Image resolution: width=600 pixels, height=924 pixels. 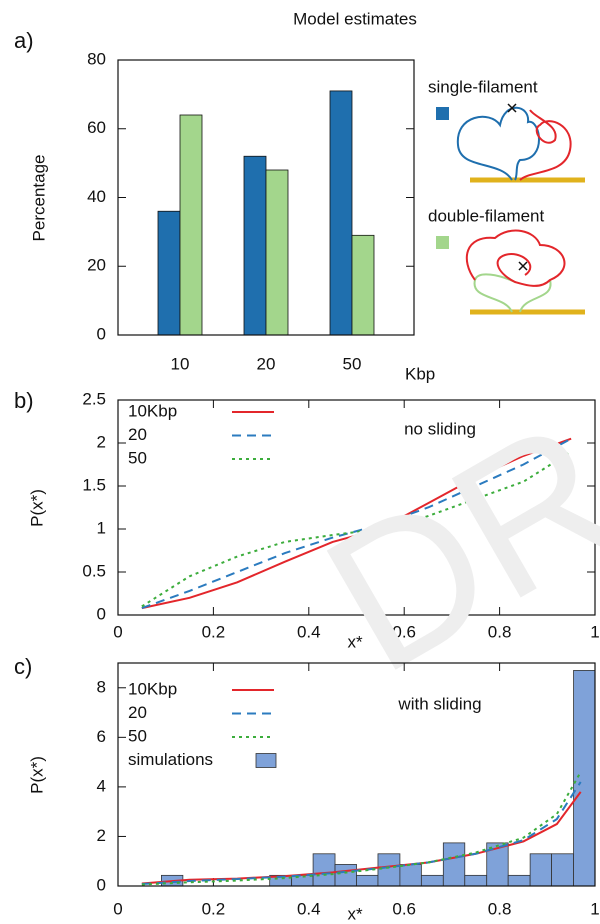 I want to click on x-axis-label: Kbp, so click(x=420, y=373).